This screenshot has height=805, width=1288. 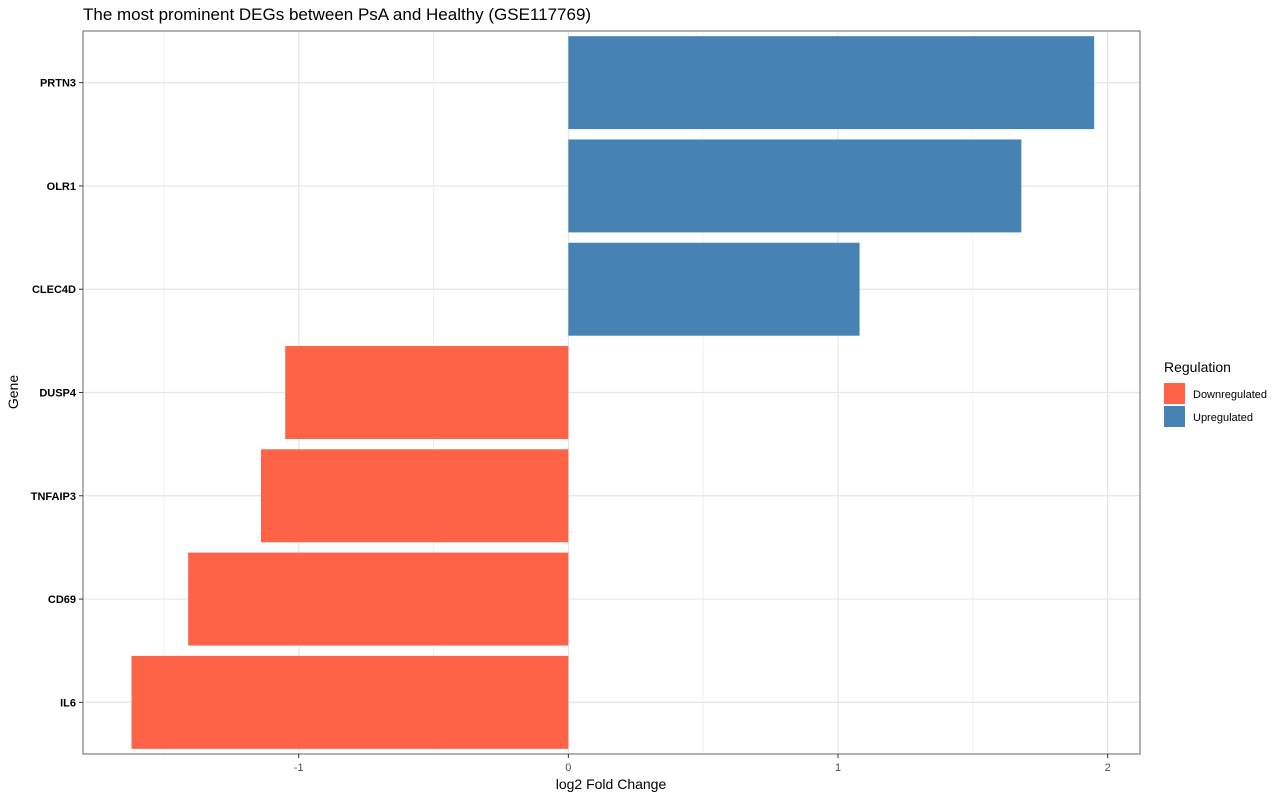 I want to click on y-tick-label: CLEC4D, so click(x=54, y=290).